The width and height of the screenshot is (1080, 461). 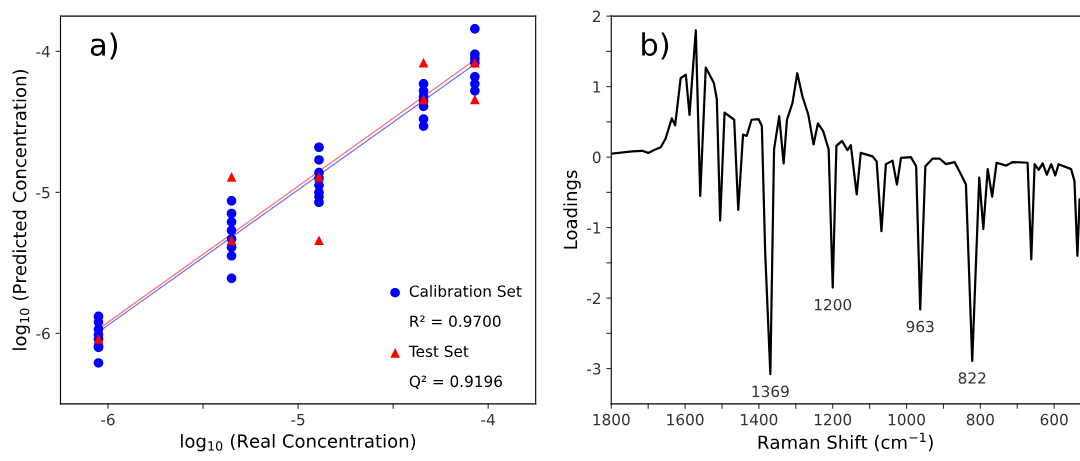 I want to click on x-tick-label: 1000, so click(x=906, y=419).